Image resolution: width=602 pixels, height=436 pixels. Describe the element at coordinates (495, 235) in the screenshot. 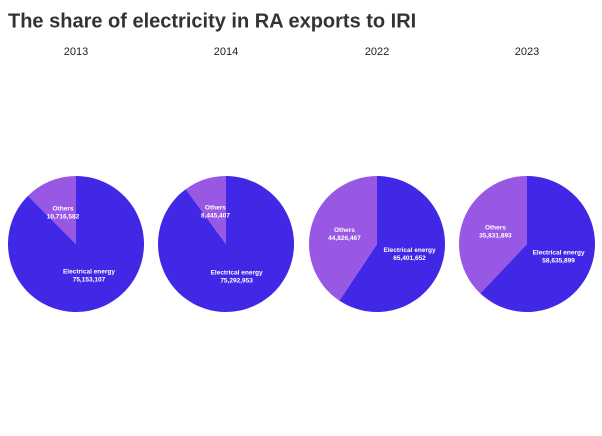

I see `slice-value: 35,831,893` at that location.